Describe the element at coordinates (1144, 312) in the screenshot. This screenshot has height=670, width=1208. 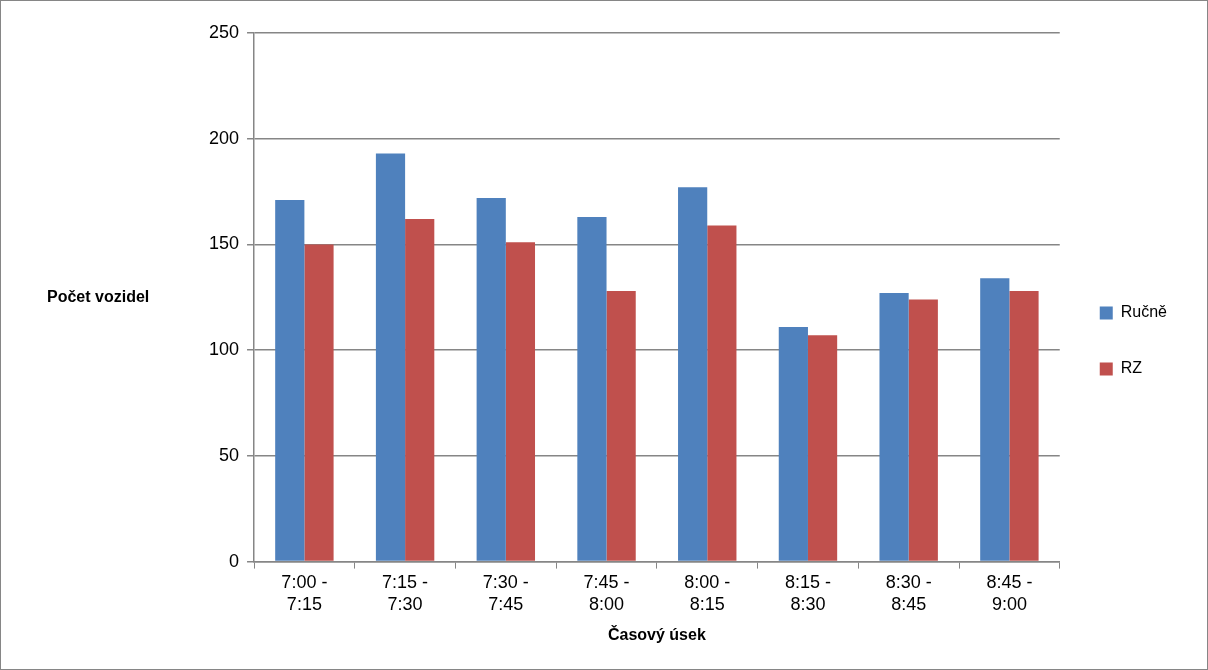
I see `legend-label: Ručně` at that location.